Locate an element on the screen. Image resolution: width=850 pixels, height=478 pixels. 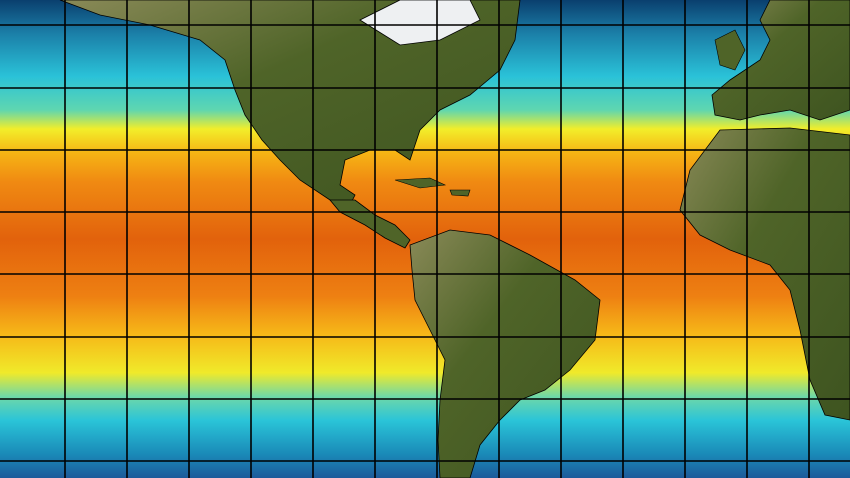
africa is located at coordinates (764, 274).